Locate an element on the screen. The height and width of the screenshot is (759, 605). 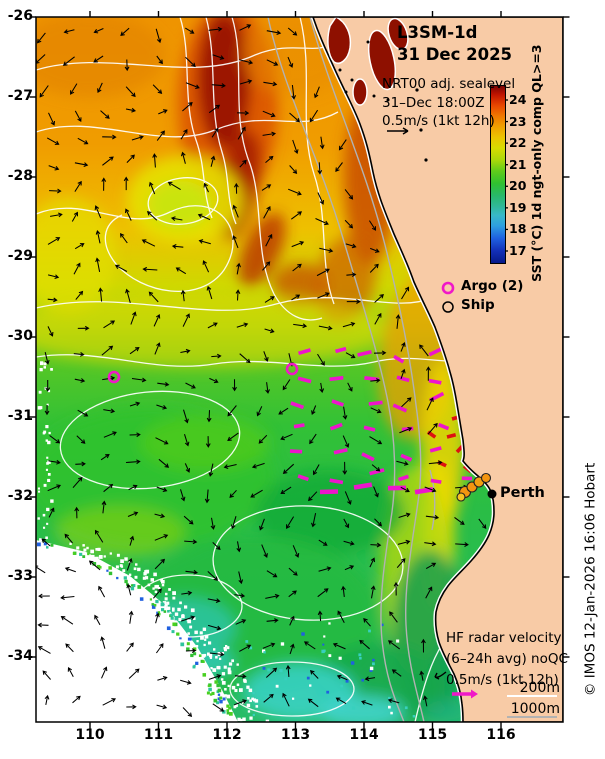
x-tick-label: 110 is located at coordinates (90, 735).